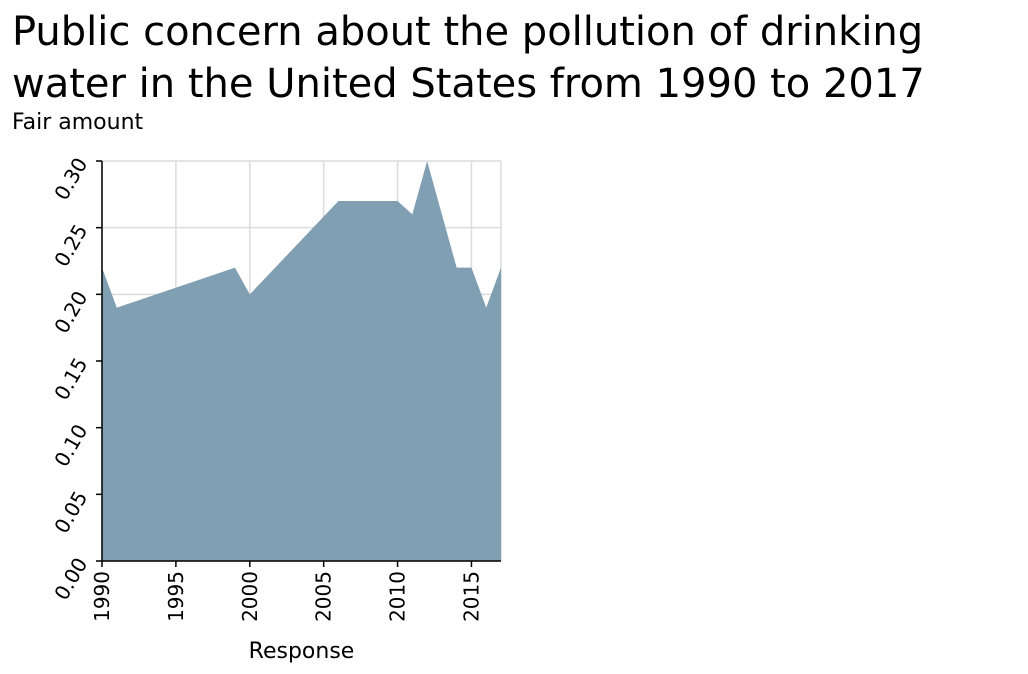 This screenshot has width=1028, height=674. I want to click on y-tick-label: 0.15, so click(70, 379).